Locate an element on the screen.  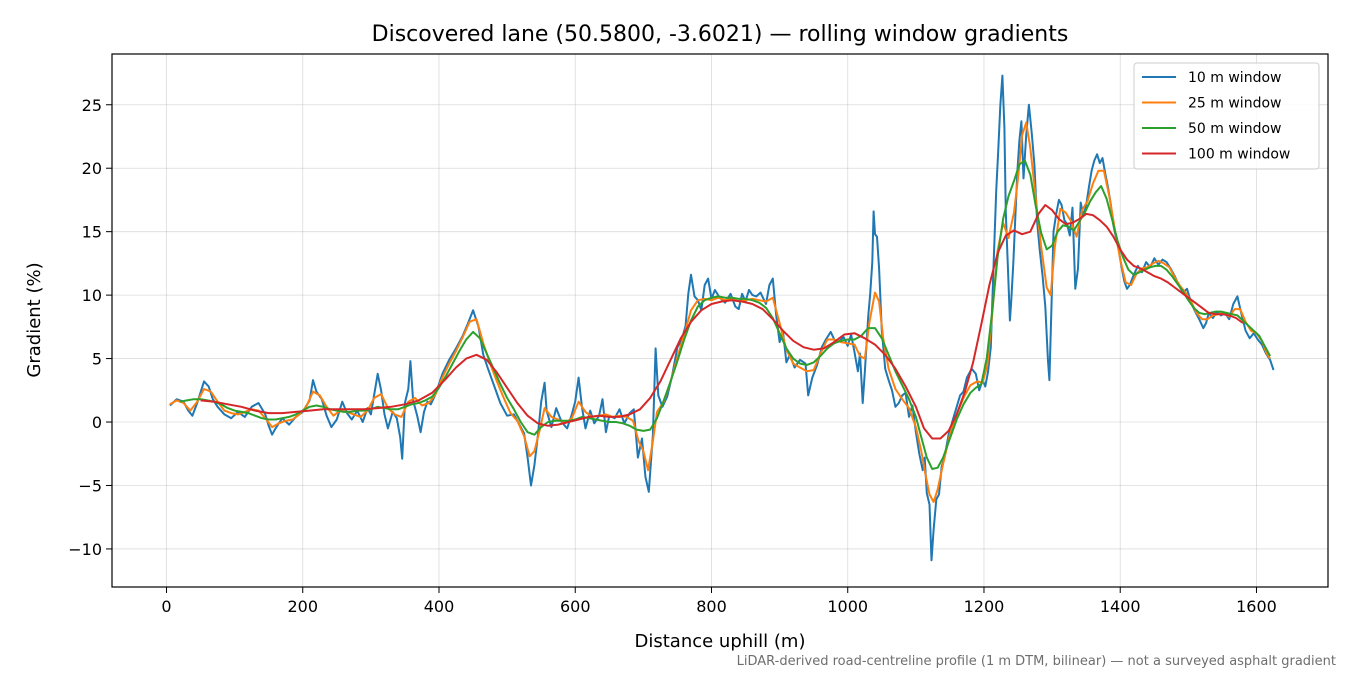
legend-label: 25 m window is located at coordinates (1234, 104).